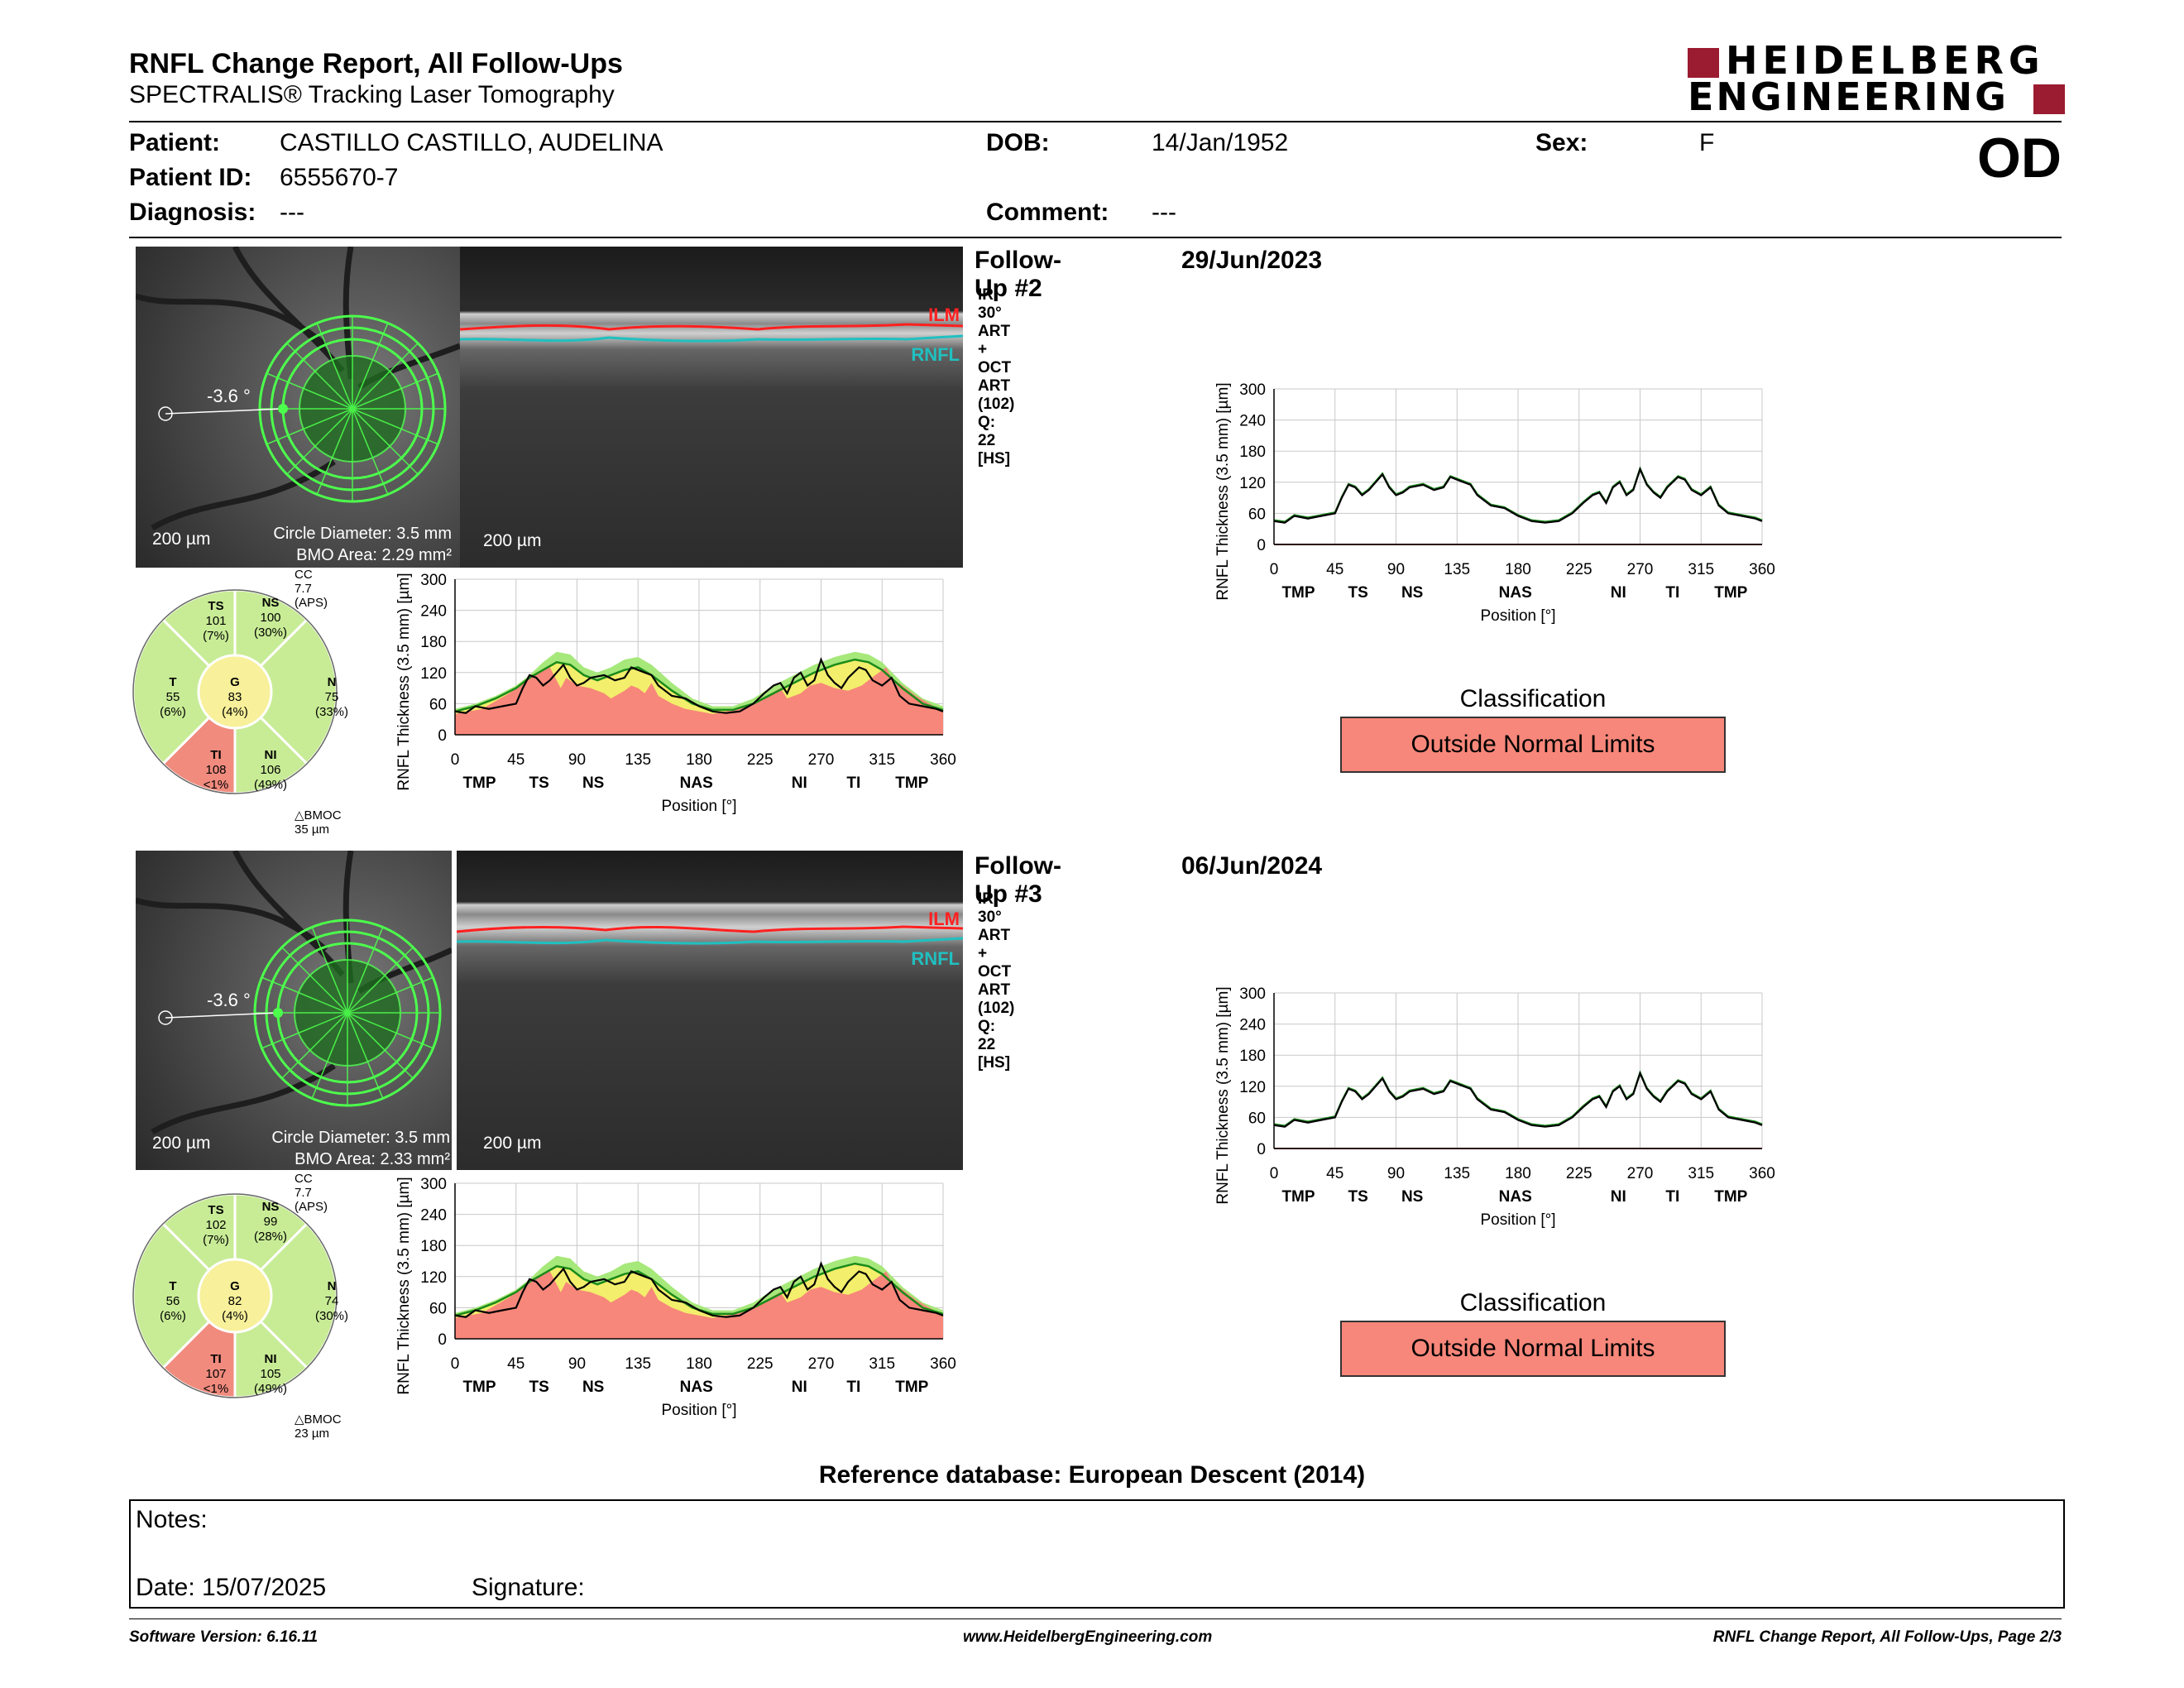  I want to click on followup-date: 06/Jun/2024, so click(1252, 866).